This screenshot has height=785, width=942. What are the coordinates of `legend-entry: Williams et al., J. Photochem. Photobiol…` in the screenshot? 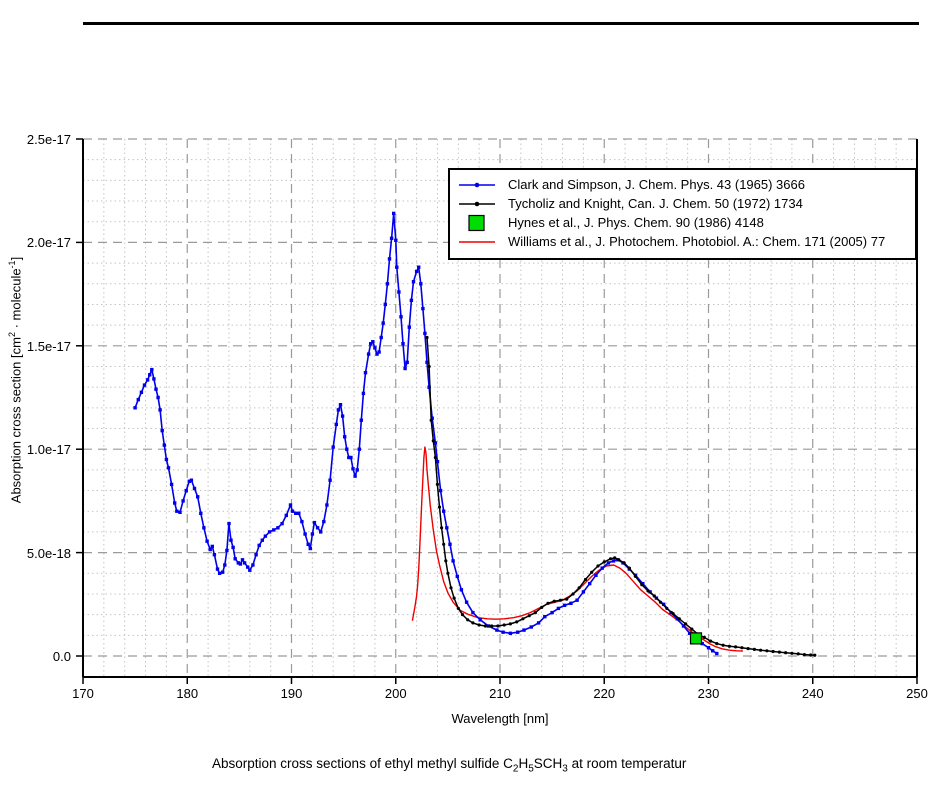 It's located at (682, 241).